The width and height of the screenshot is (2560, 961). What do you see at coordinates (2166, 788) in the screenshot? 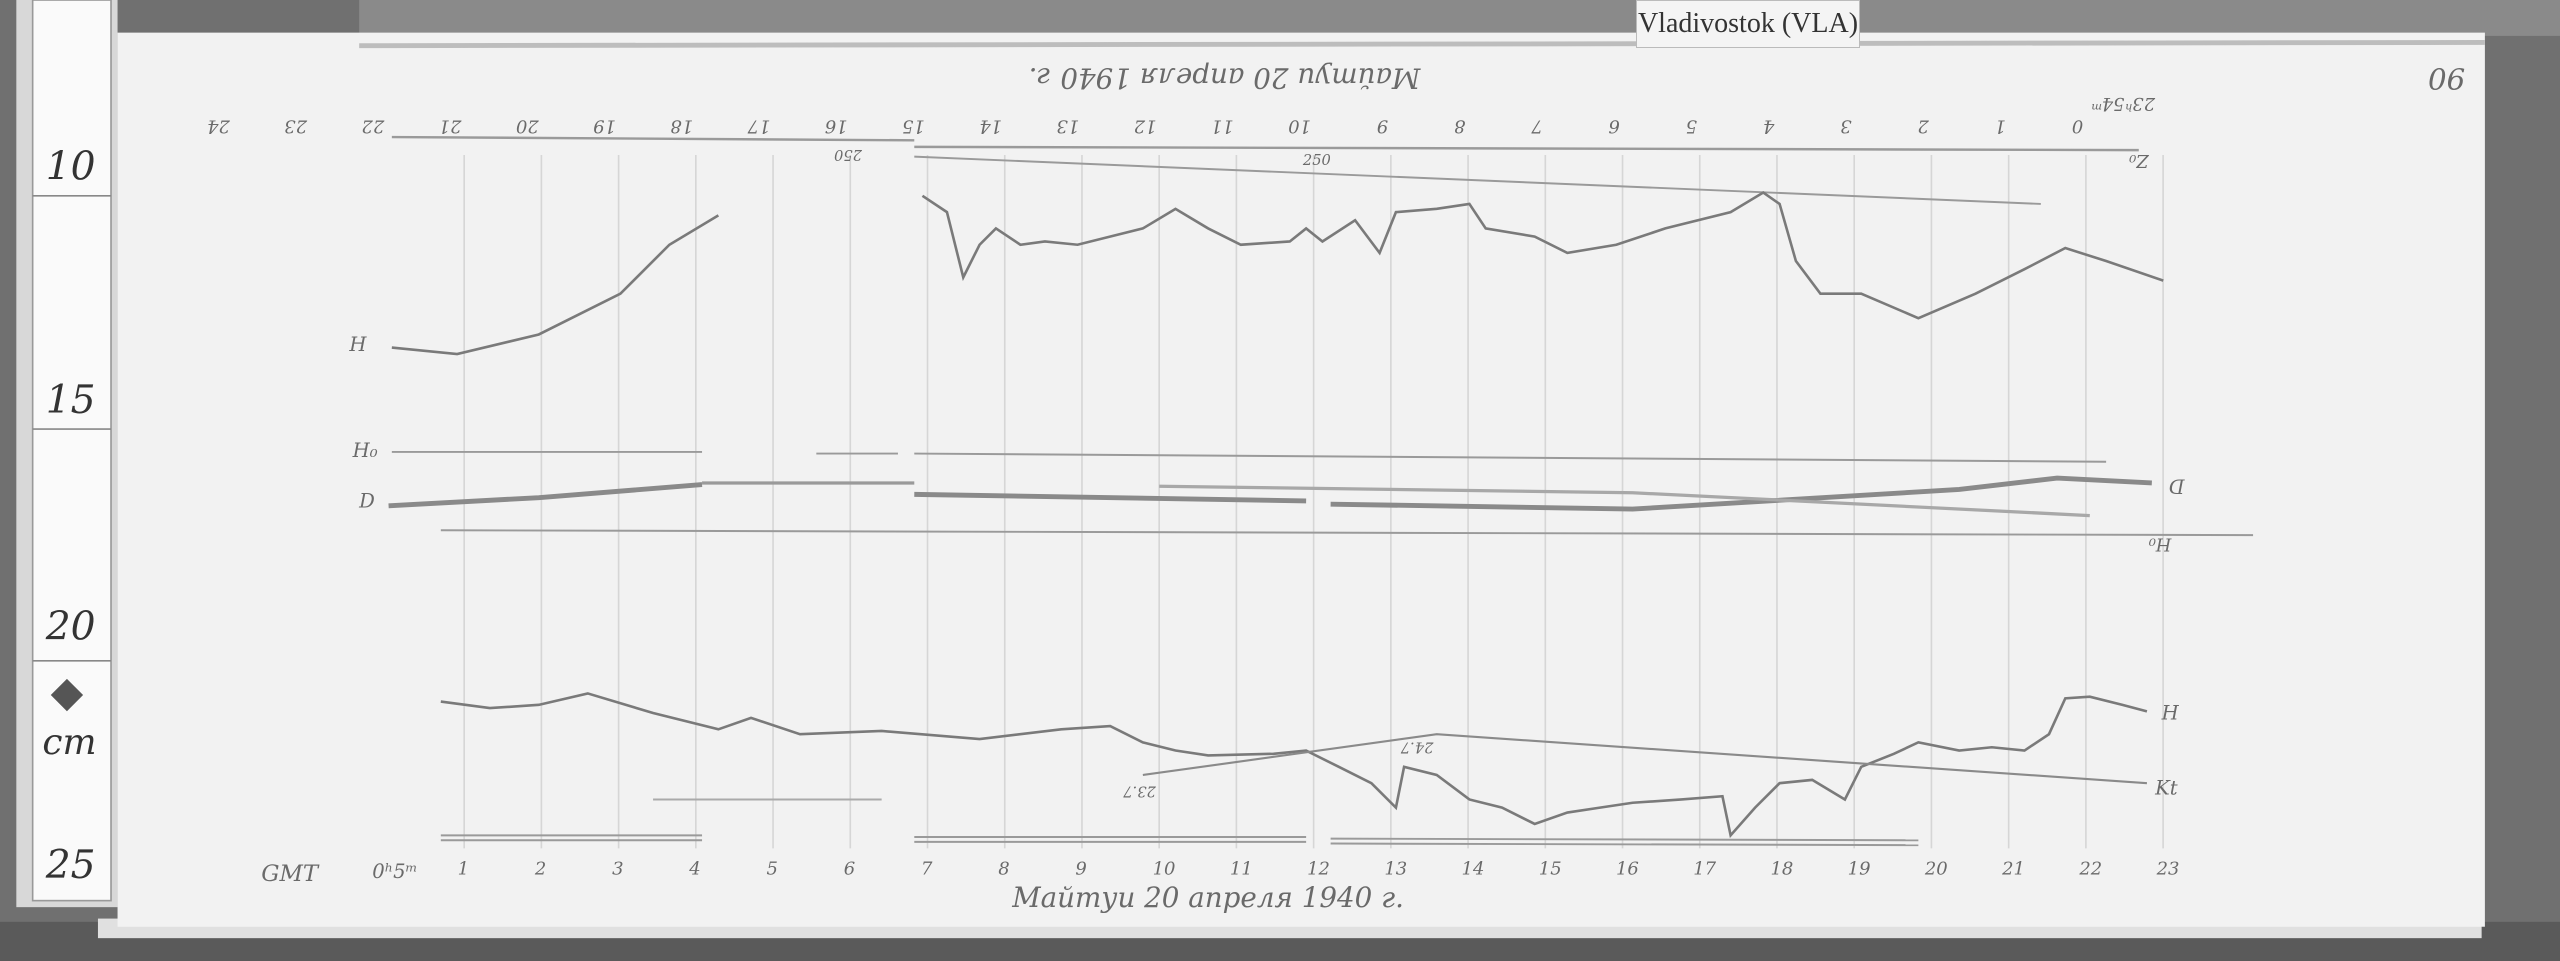
I see `label-kt: Kt` at bounding box center [2166, 788].